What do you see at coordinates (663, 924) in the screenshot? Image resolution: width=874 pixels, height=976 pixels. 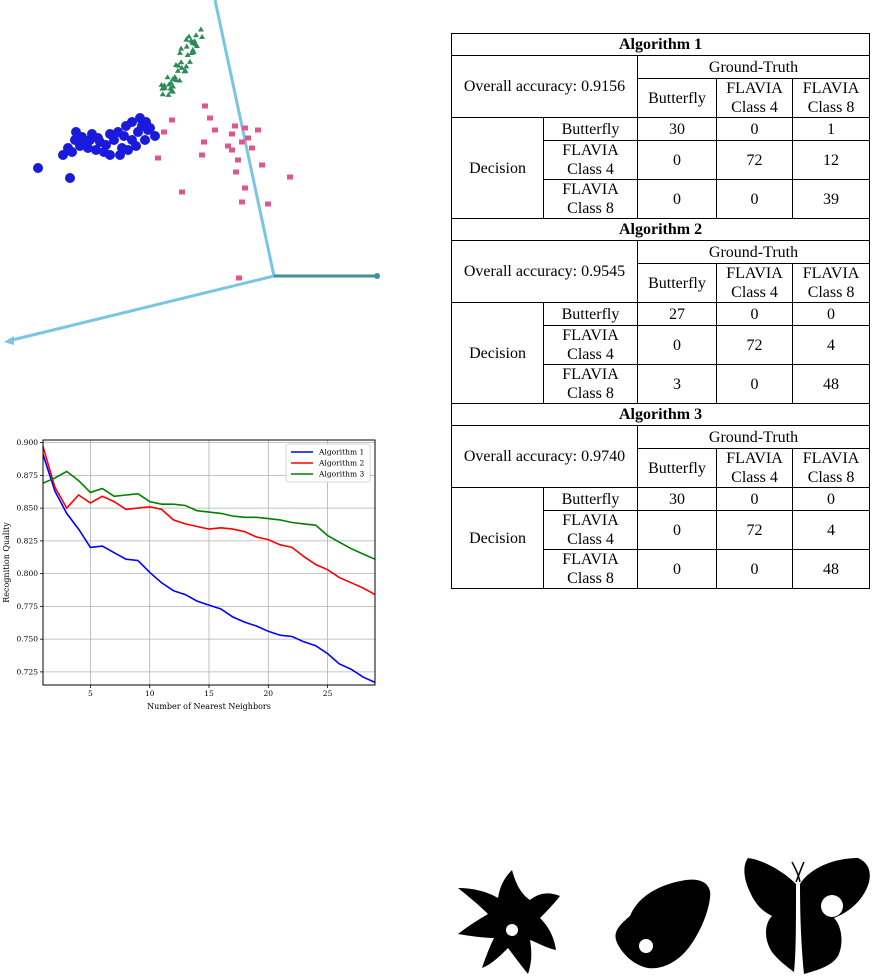 I see `leaf-silhouette` at bounding box center [663, 924].